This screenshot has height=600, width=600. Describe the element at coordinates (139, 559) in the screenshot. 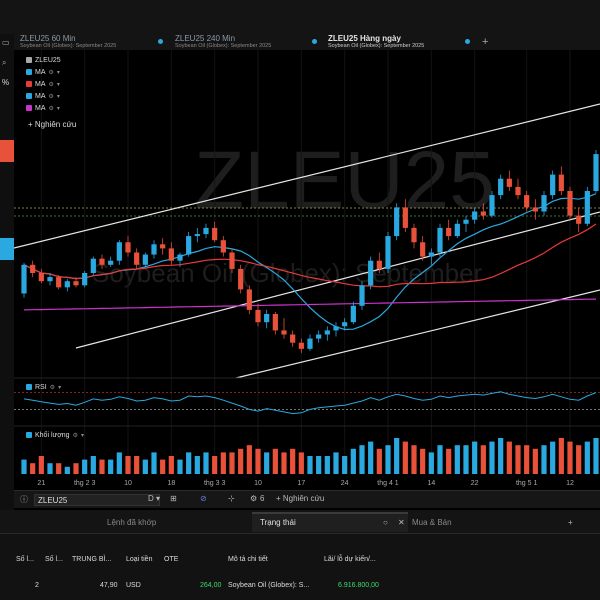

I see `column-header: Loại tiền` at that location.